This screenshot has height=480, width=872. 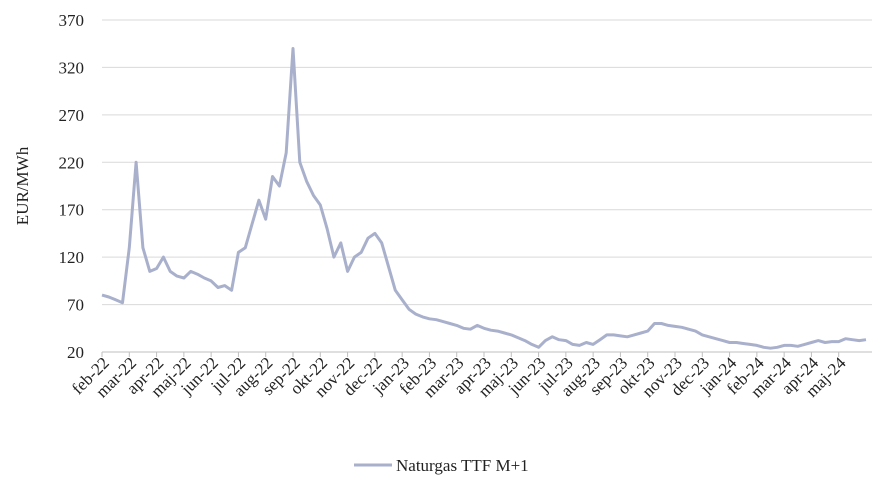 What do you see at coordinates (462, 465) in the screenshot?
I see `legend-label: Naturgas TTF M+1` at bounding box center [462, 465].